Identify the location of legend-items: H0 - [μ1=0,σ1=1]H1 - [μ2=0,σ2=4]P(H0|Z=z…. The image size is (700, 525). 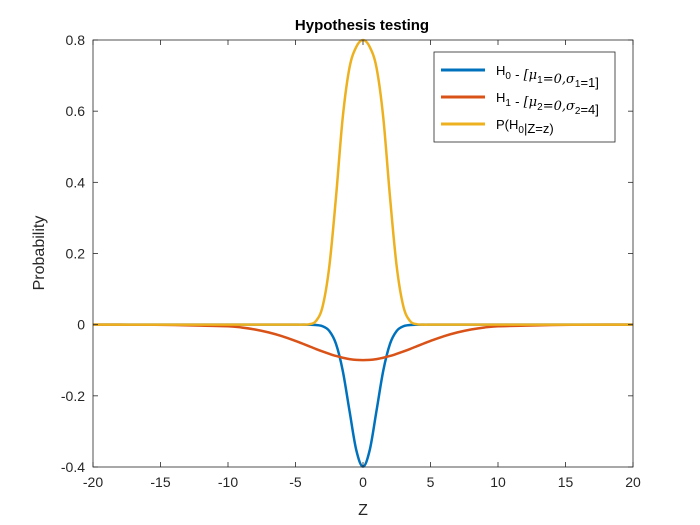
(520, 99).